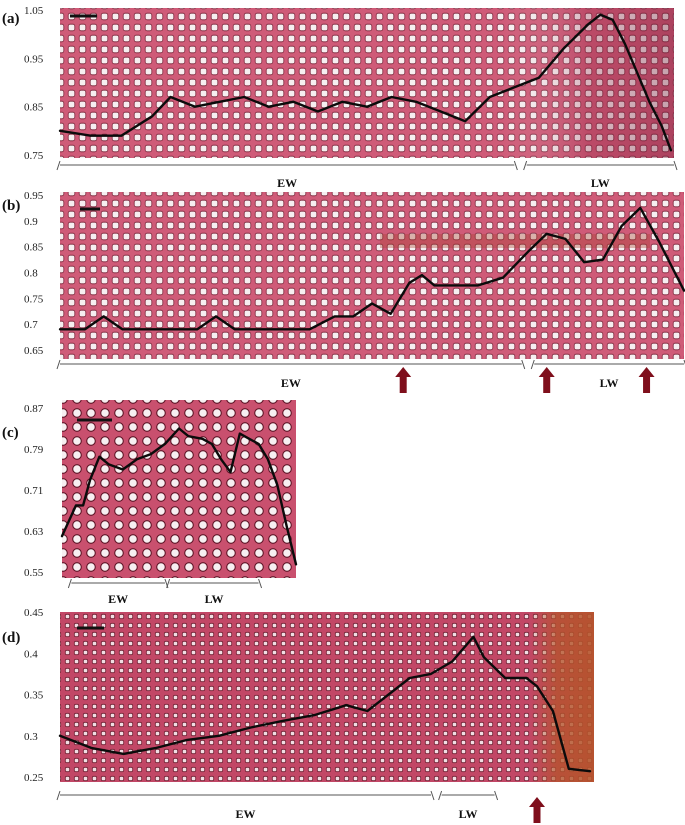 Image resolution: width=685 pixels, height=825 pixels. What do you see at coordinates (34, 248) in the screenshot?
I see `y-tick-label-b: 0.85` at bounding box center [34, 248].